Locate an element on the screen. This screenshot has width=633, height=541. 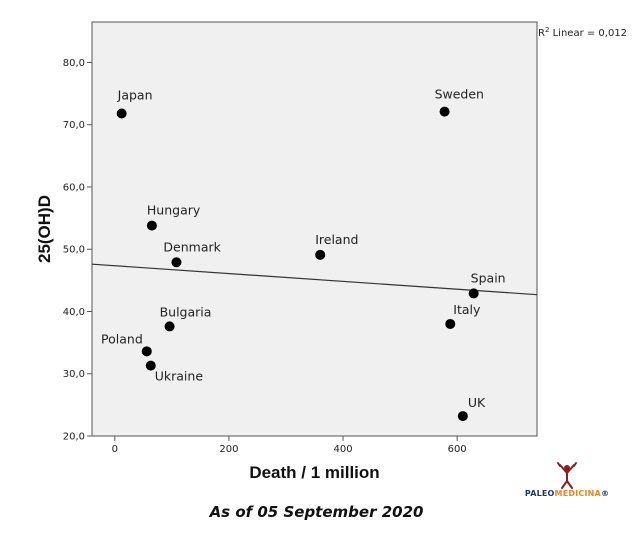
r2-label: R2 Linear = 0,012 is located at coordinates (582, 32).